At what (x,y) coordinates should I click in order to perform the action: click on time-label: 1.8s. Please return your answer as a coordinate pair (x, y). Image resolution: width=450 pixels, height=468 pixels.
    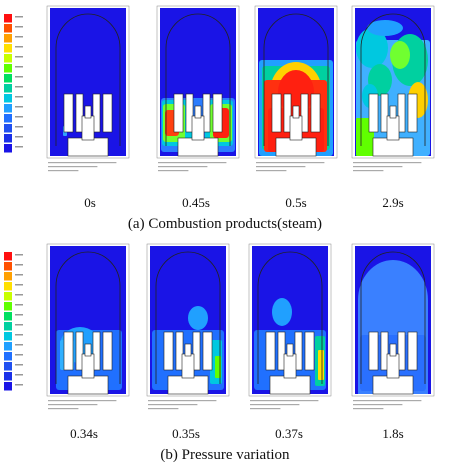
    Looking at the image, I should click on (392, 433).